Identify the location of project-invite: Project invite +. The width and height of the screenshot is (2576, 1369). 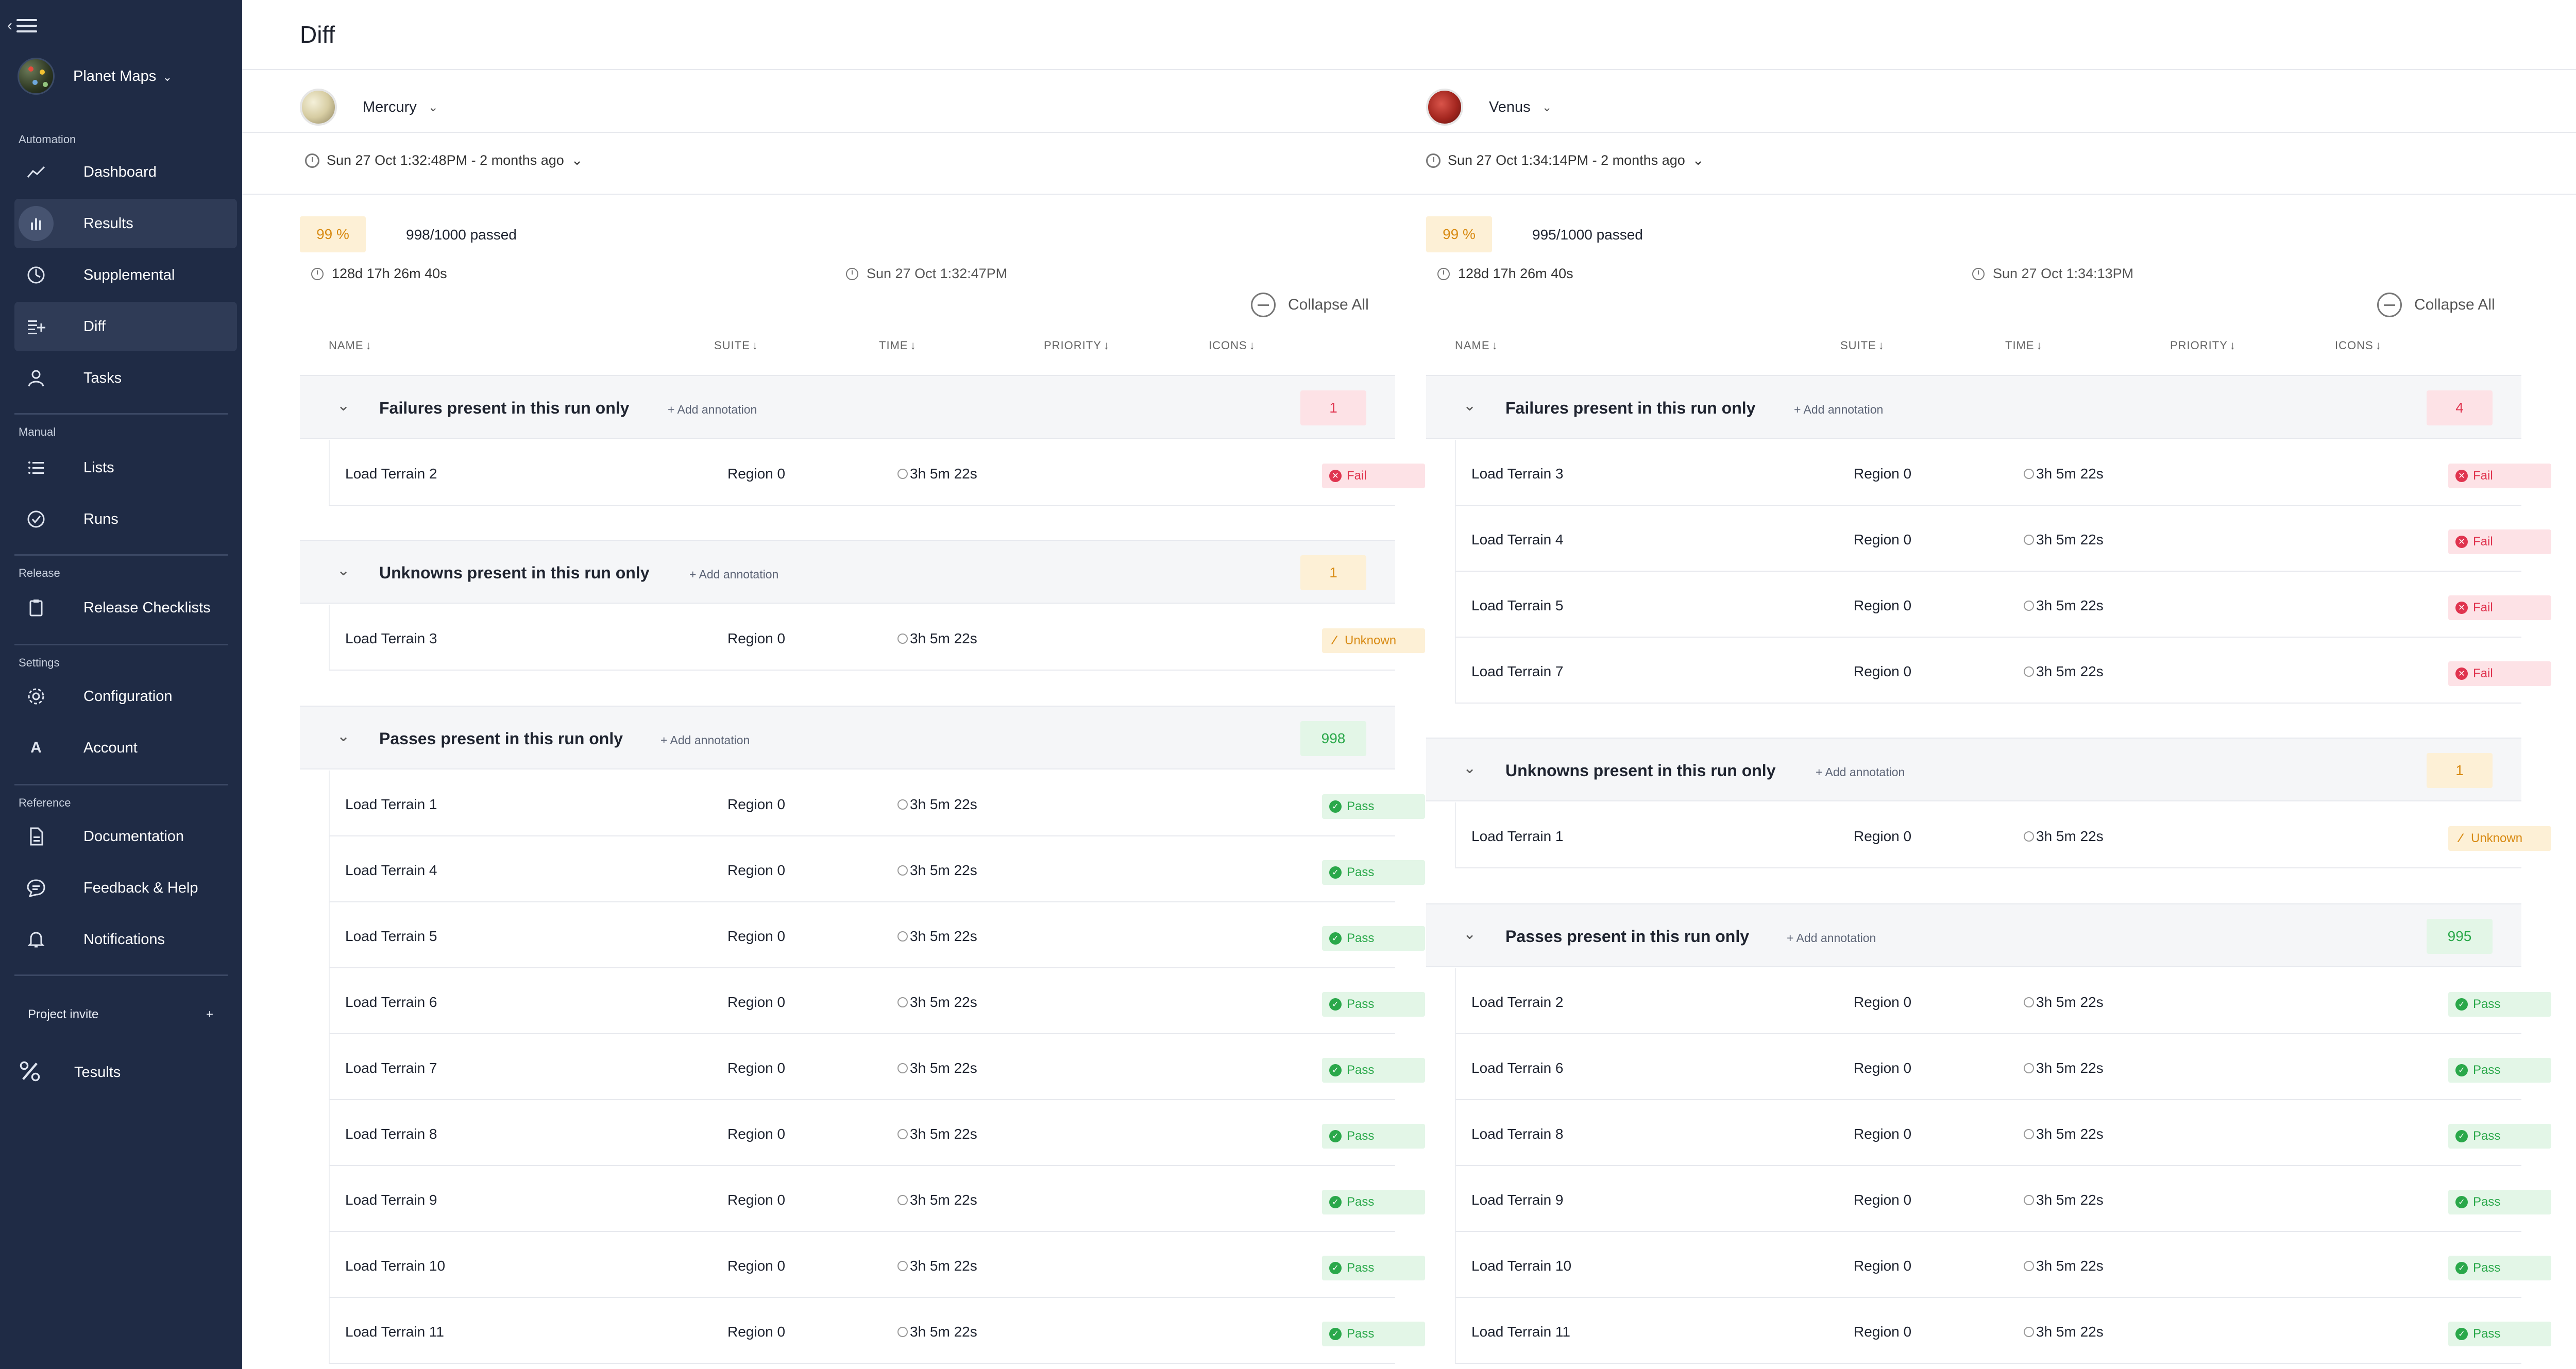
(120, 1014).